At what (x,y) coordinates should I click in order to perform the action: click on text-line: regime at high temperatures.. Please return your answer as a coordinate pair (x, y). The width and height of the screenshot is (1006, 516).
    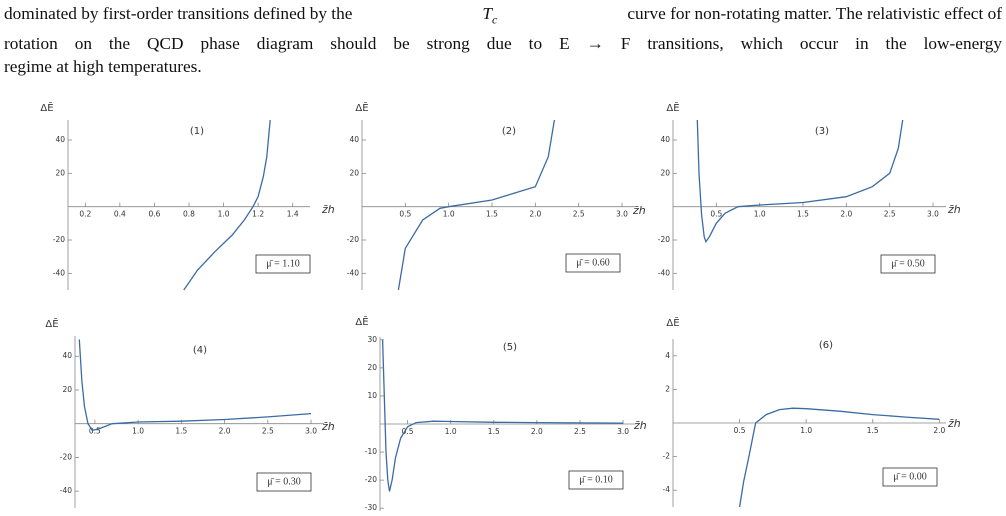
    Looking at the image, I should click on (103, 67).